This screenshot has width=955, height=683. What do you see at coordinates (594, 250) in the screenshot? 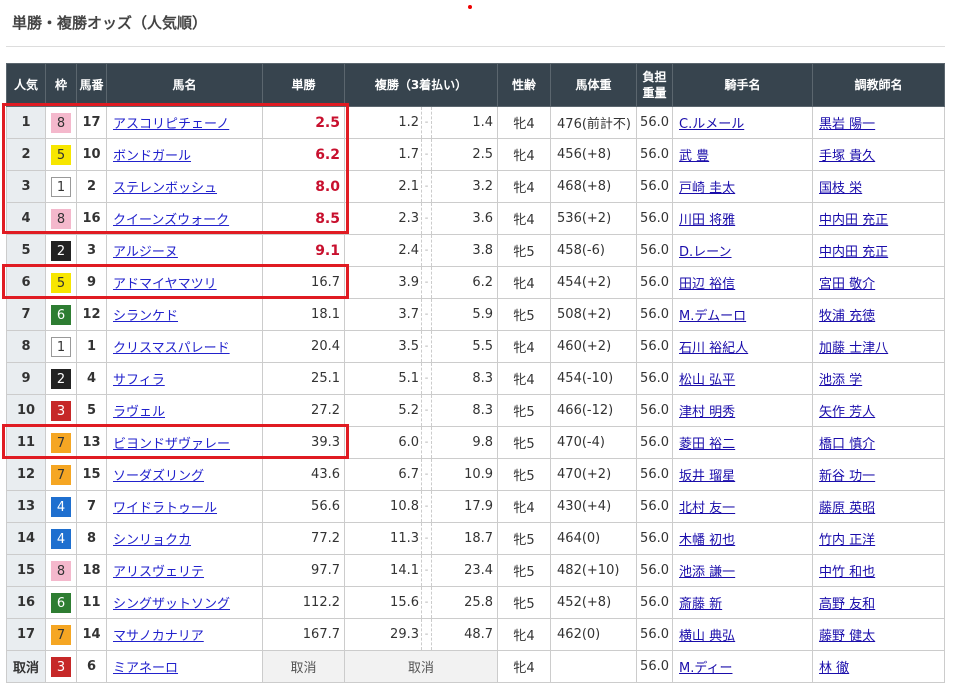
I see `body-weight: 458(-6)` at bounding box center [594, 250].